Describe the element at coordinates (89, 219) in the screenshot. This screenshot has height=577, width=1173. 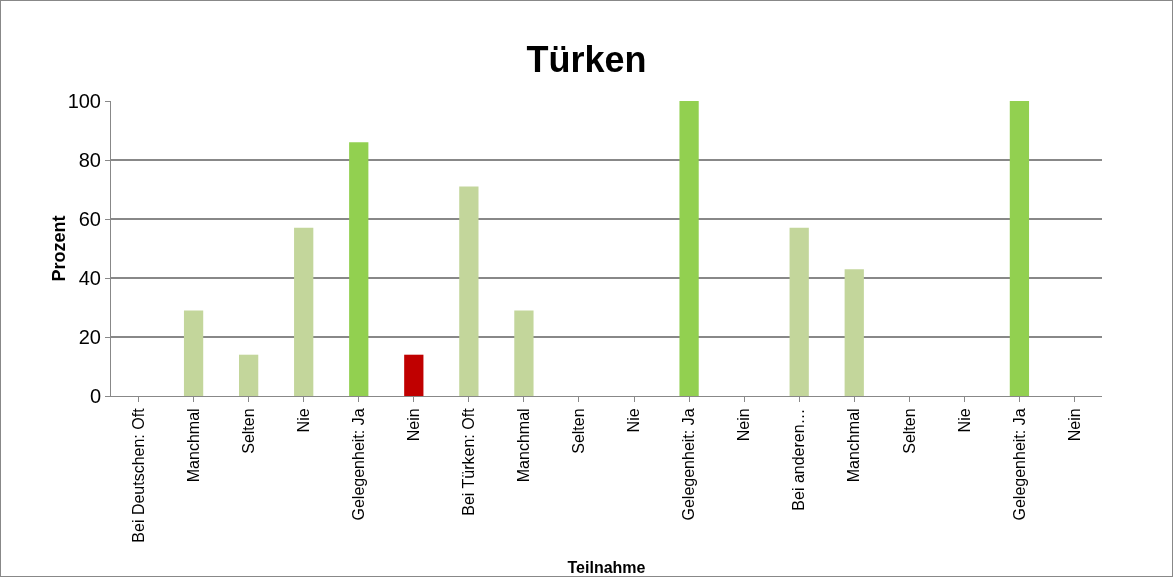
I see `y-tick-label: 60` at that location.